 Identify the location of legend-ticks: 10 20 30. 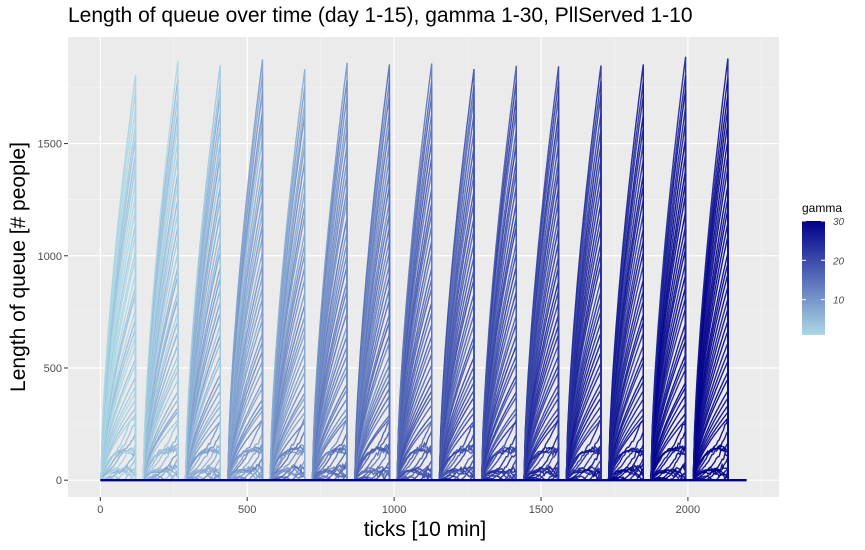
(823, 262).